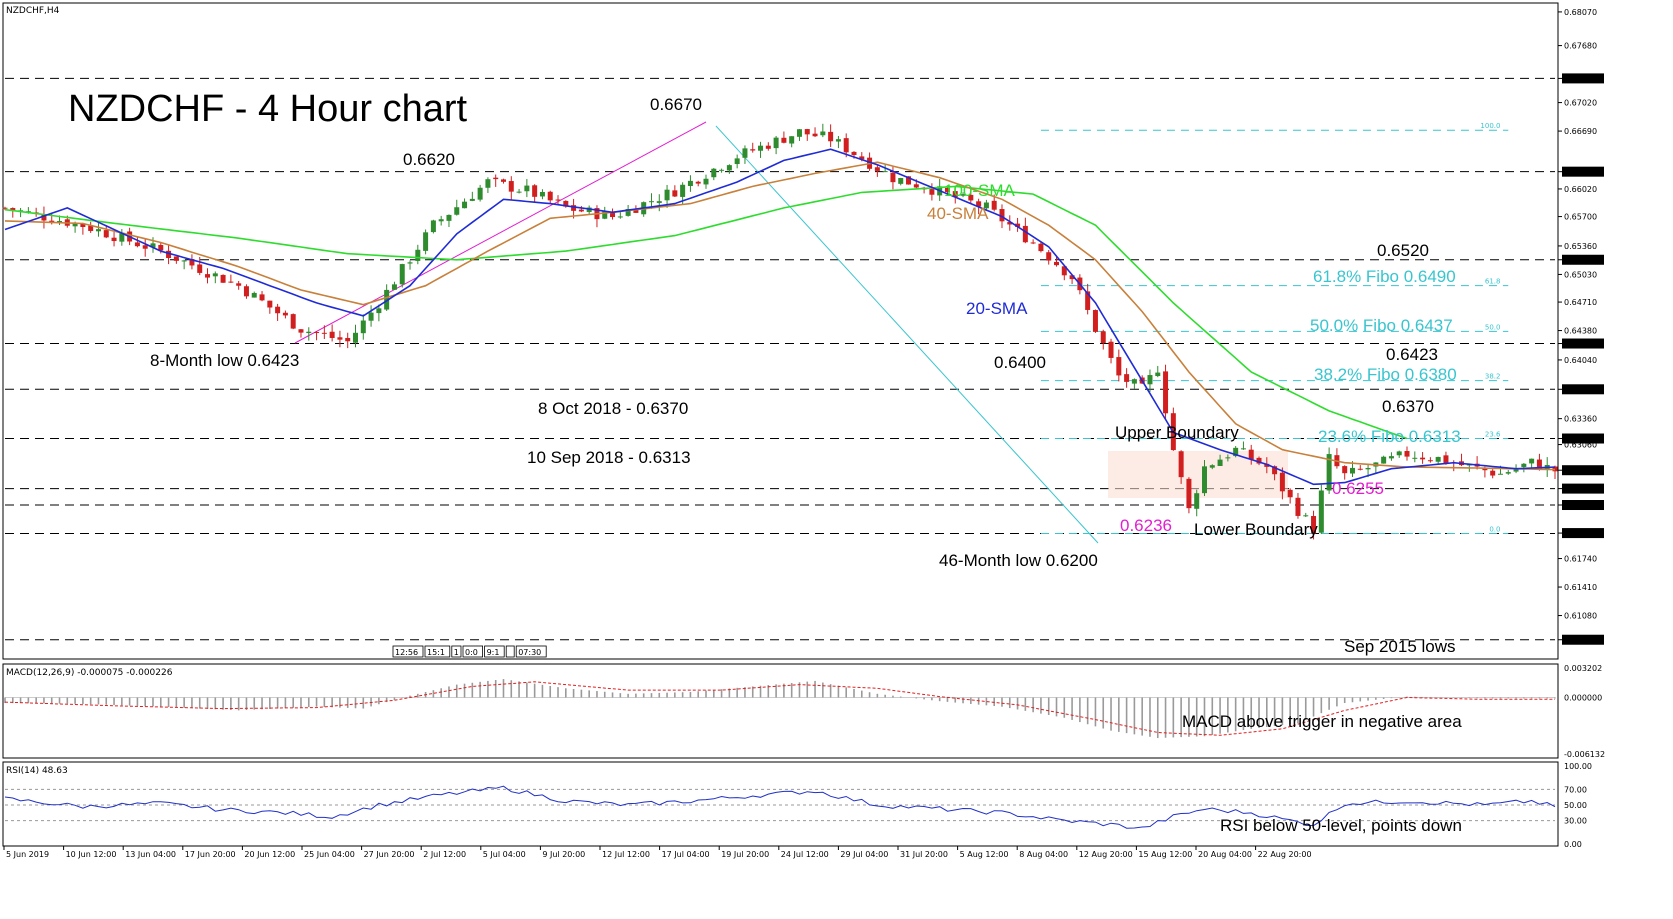  I want to click on ann-low-46m: 46-Month low 0.6200, so click(1018, 560).